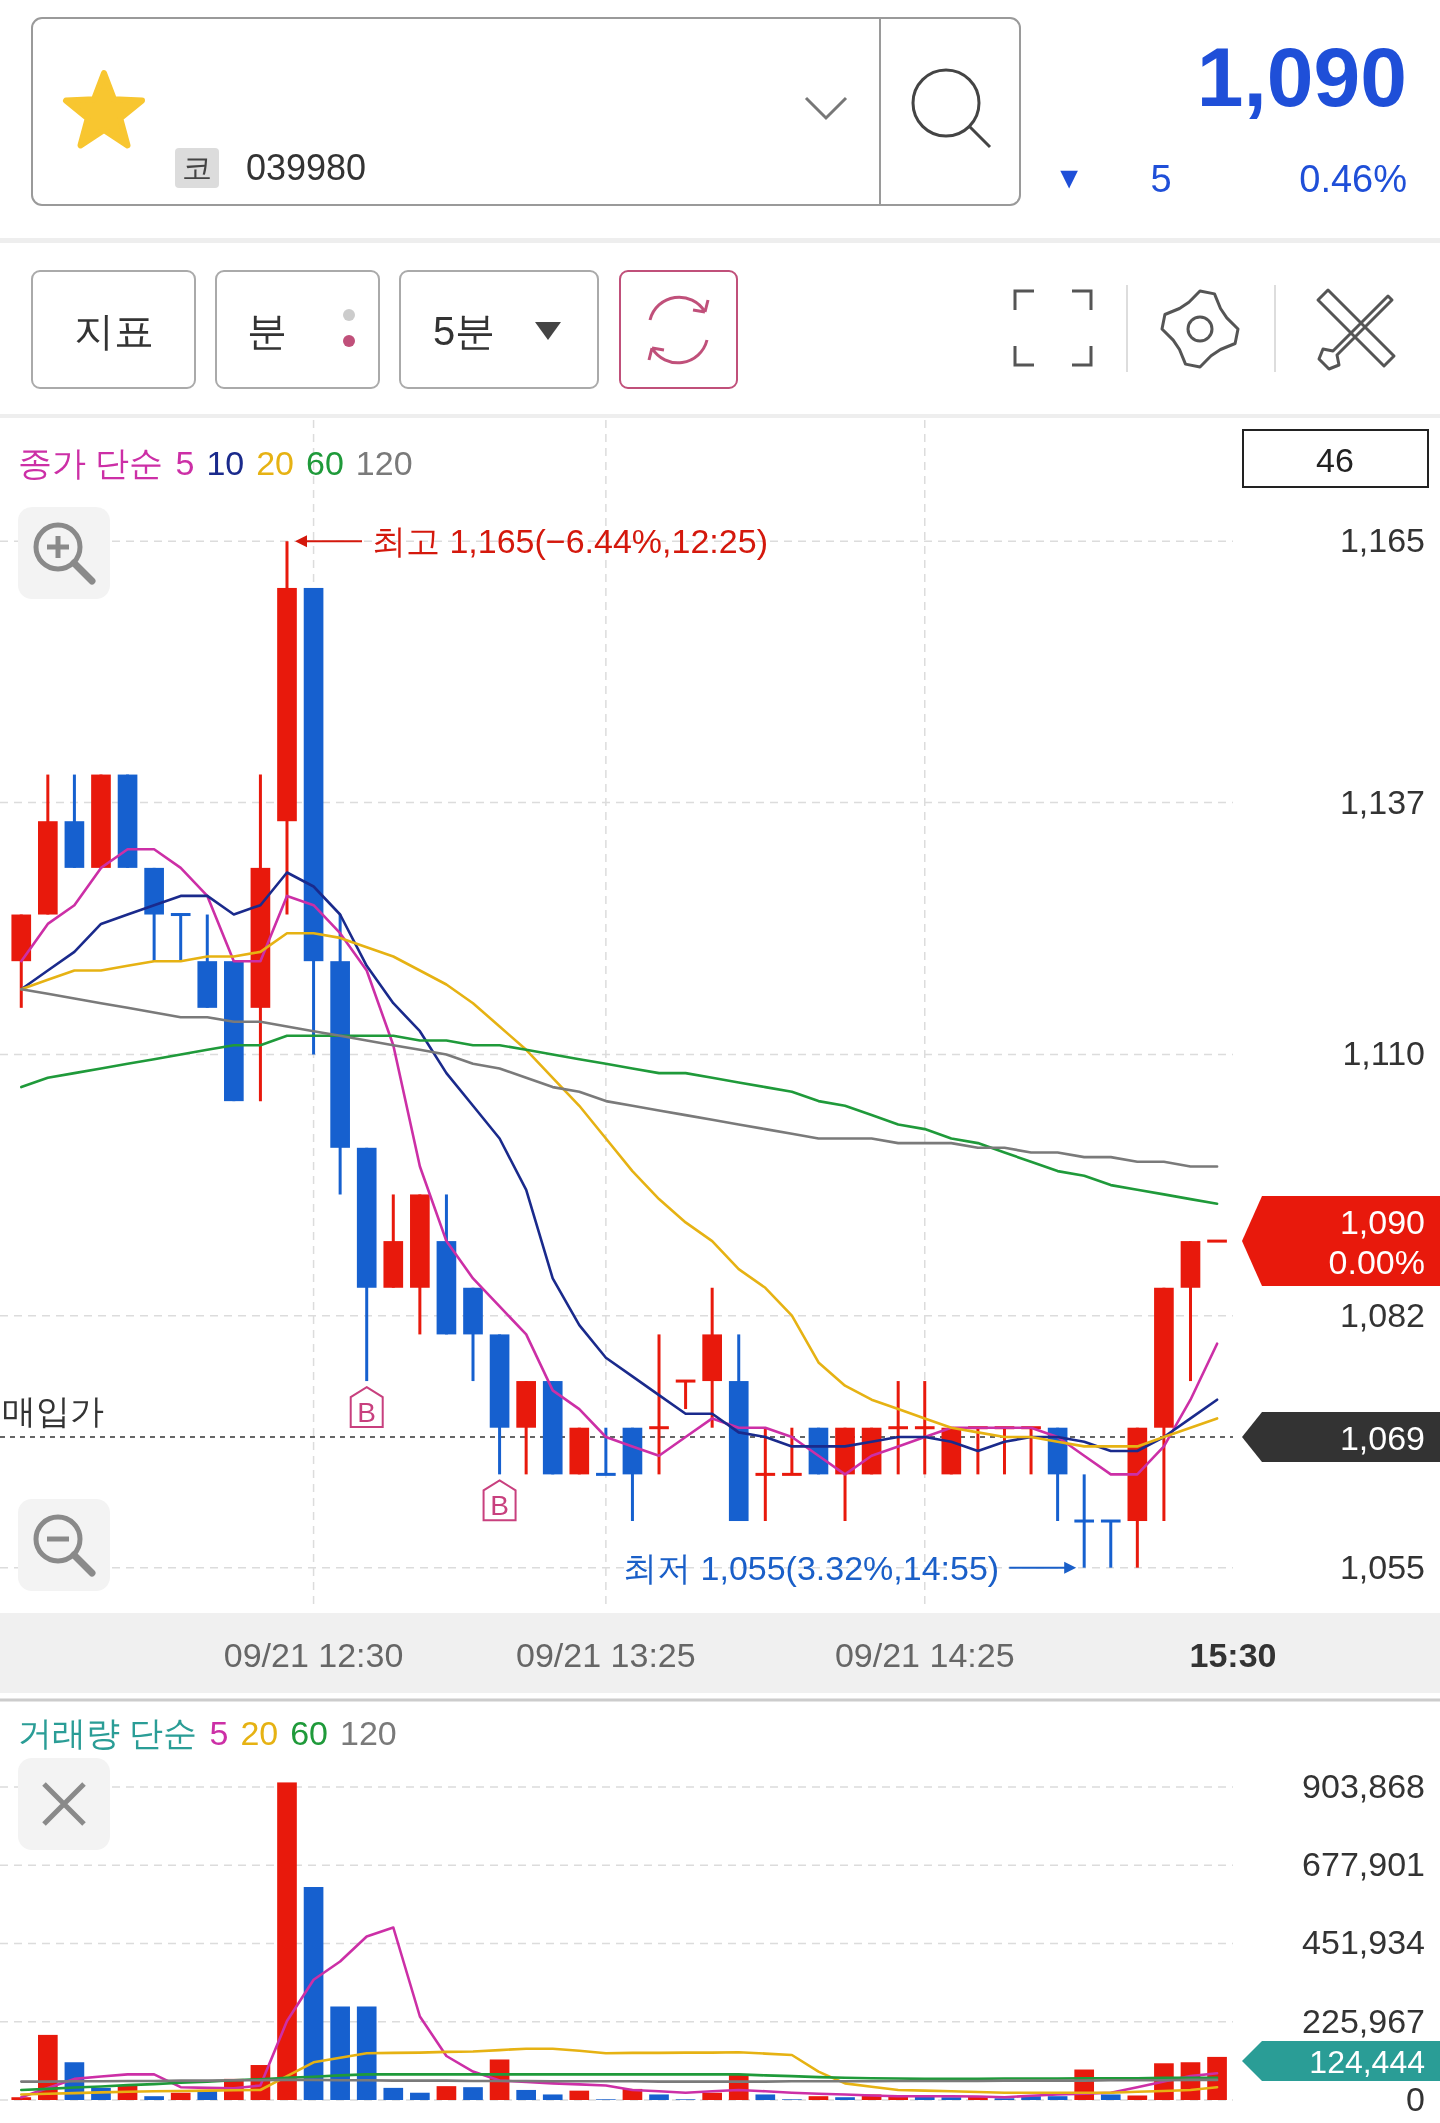  Describe the element at coordinates (197, 167) in the screenshot. I see `text: 코` at that location.